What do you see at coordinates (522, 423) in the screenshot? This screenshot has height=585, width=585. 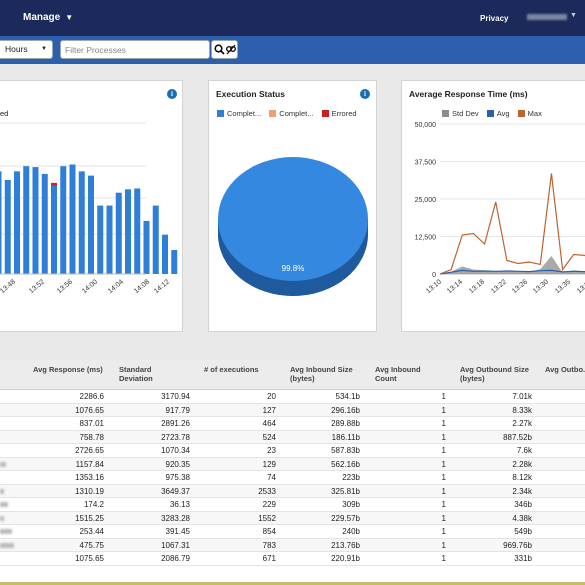 I see `table-cell: 2.27k` at bounding box center [522, 423].